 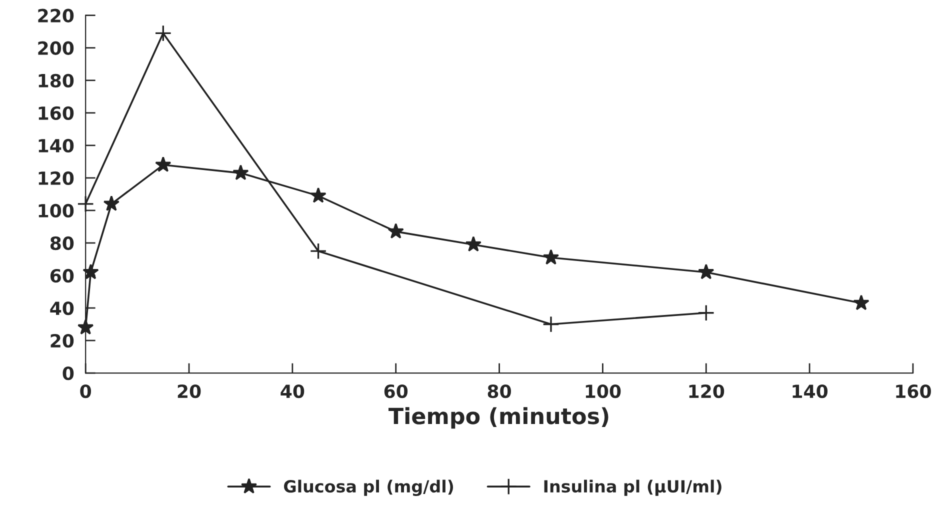 What do you see at coordinates (68, 373) in the screenshot?
I see `y-tick-label: 0` at bounding box center [68, 373].